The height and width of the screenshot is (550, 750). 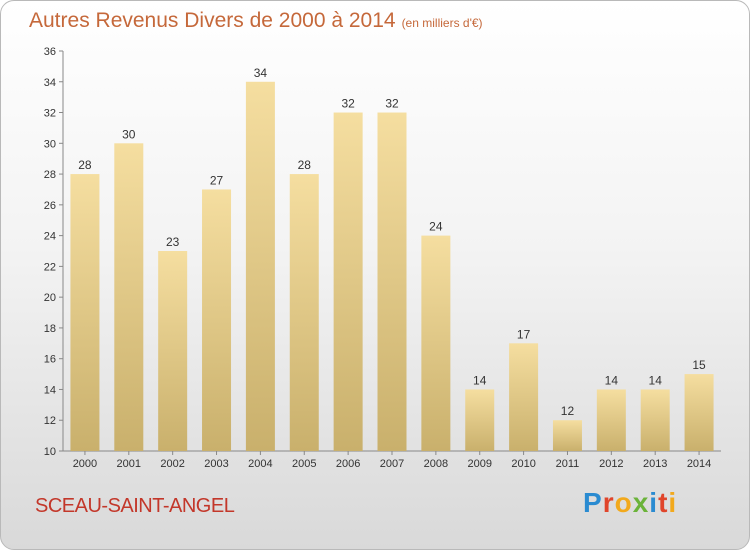 What do you see at coordinates (50, 83) in the screenshot?
I see `y-tick-label: 34` at bounding box center [50, 83].